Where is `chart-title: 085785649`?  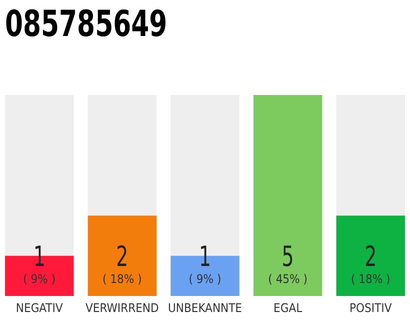 chart-title: 085785649 is located at coordinates (86, 23).